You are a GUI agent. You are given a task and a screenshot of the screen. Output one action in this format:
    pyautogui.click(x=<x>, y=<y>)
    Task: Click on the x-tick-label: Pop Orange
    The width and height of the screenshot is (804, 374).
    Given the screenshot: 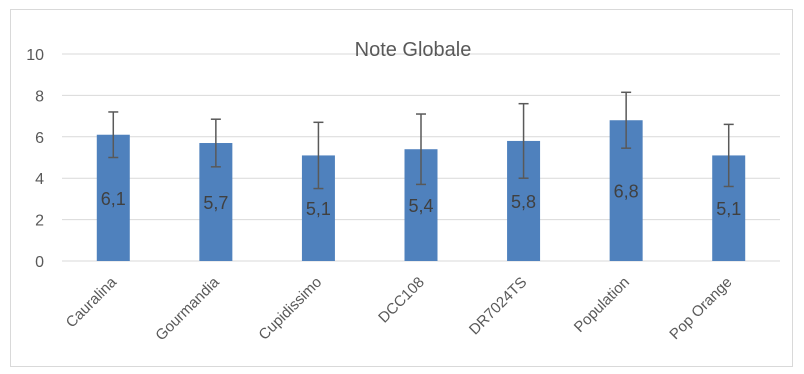 What is the action you would take?
    pyautogui.click(x=700, y=308)
    